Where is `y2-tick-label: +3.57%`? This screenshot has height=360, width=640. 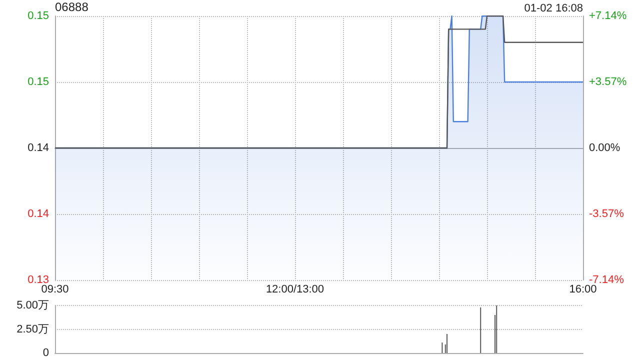 y2-tick-label: +3.57% is located at coordinates (608, 82).